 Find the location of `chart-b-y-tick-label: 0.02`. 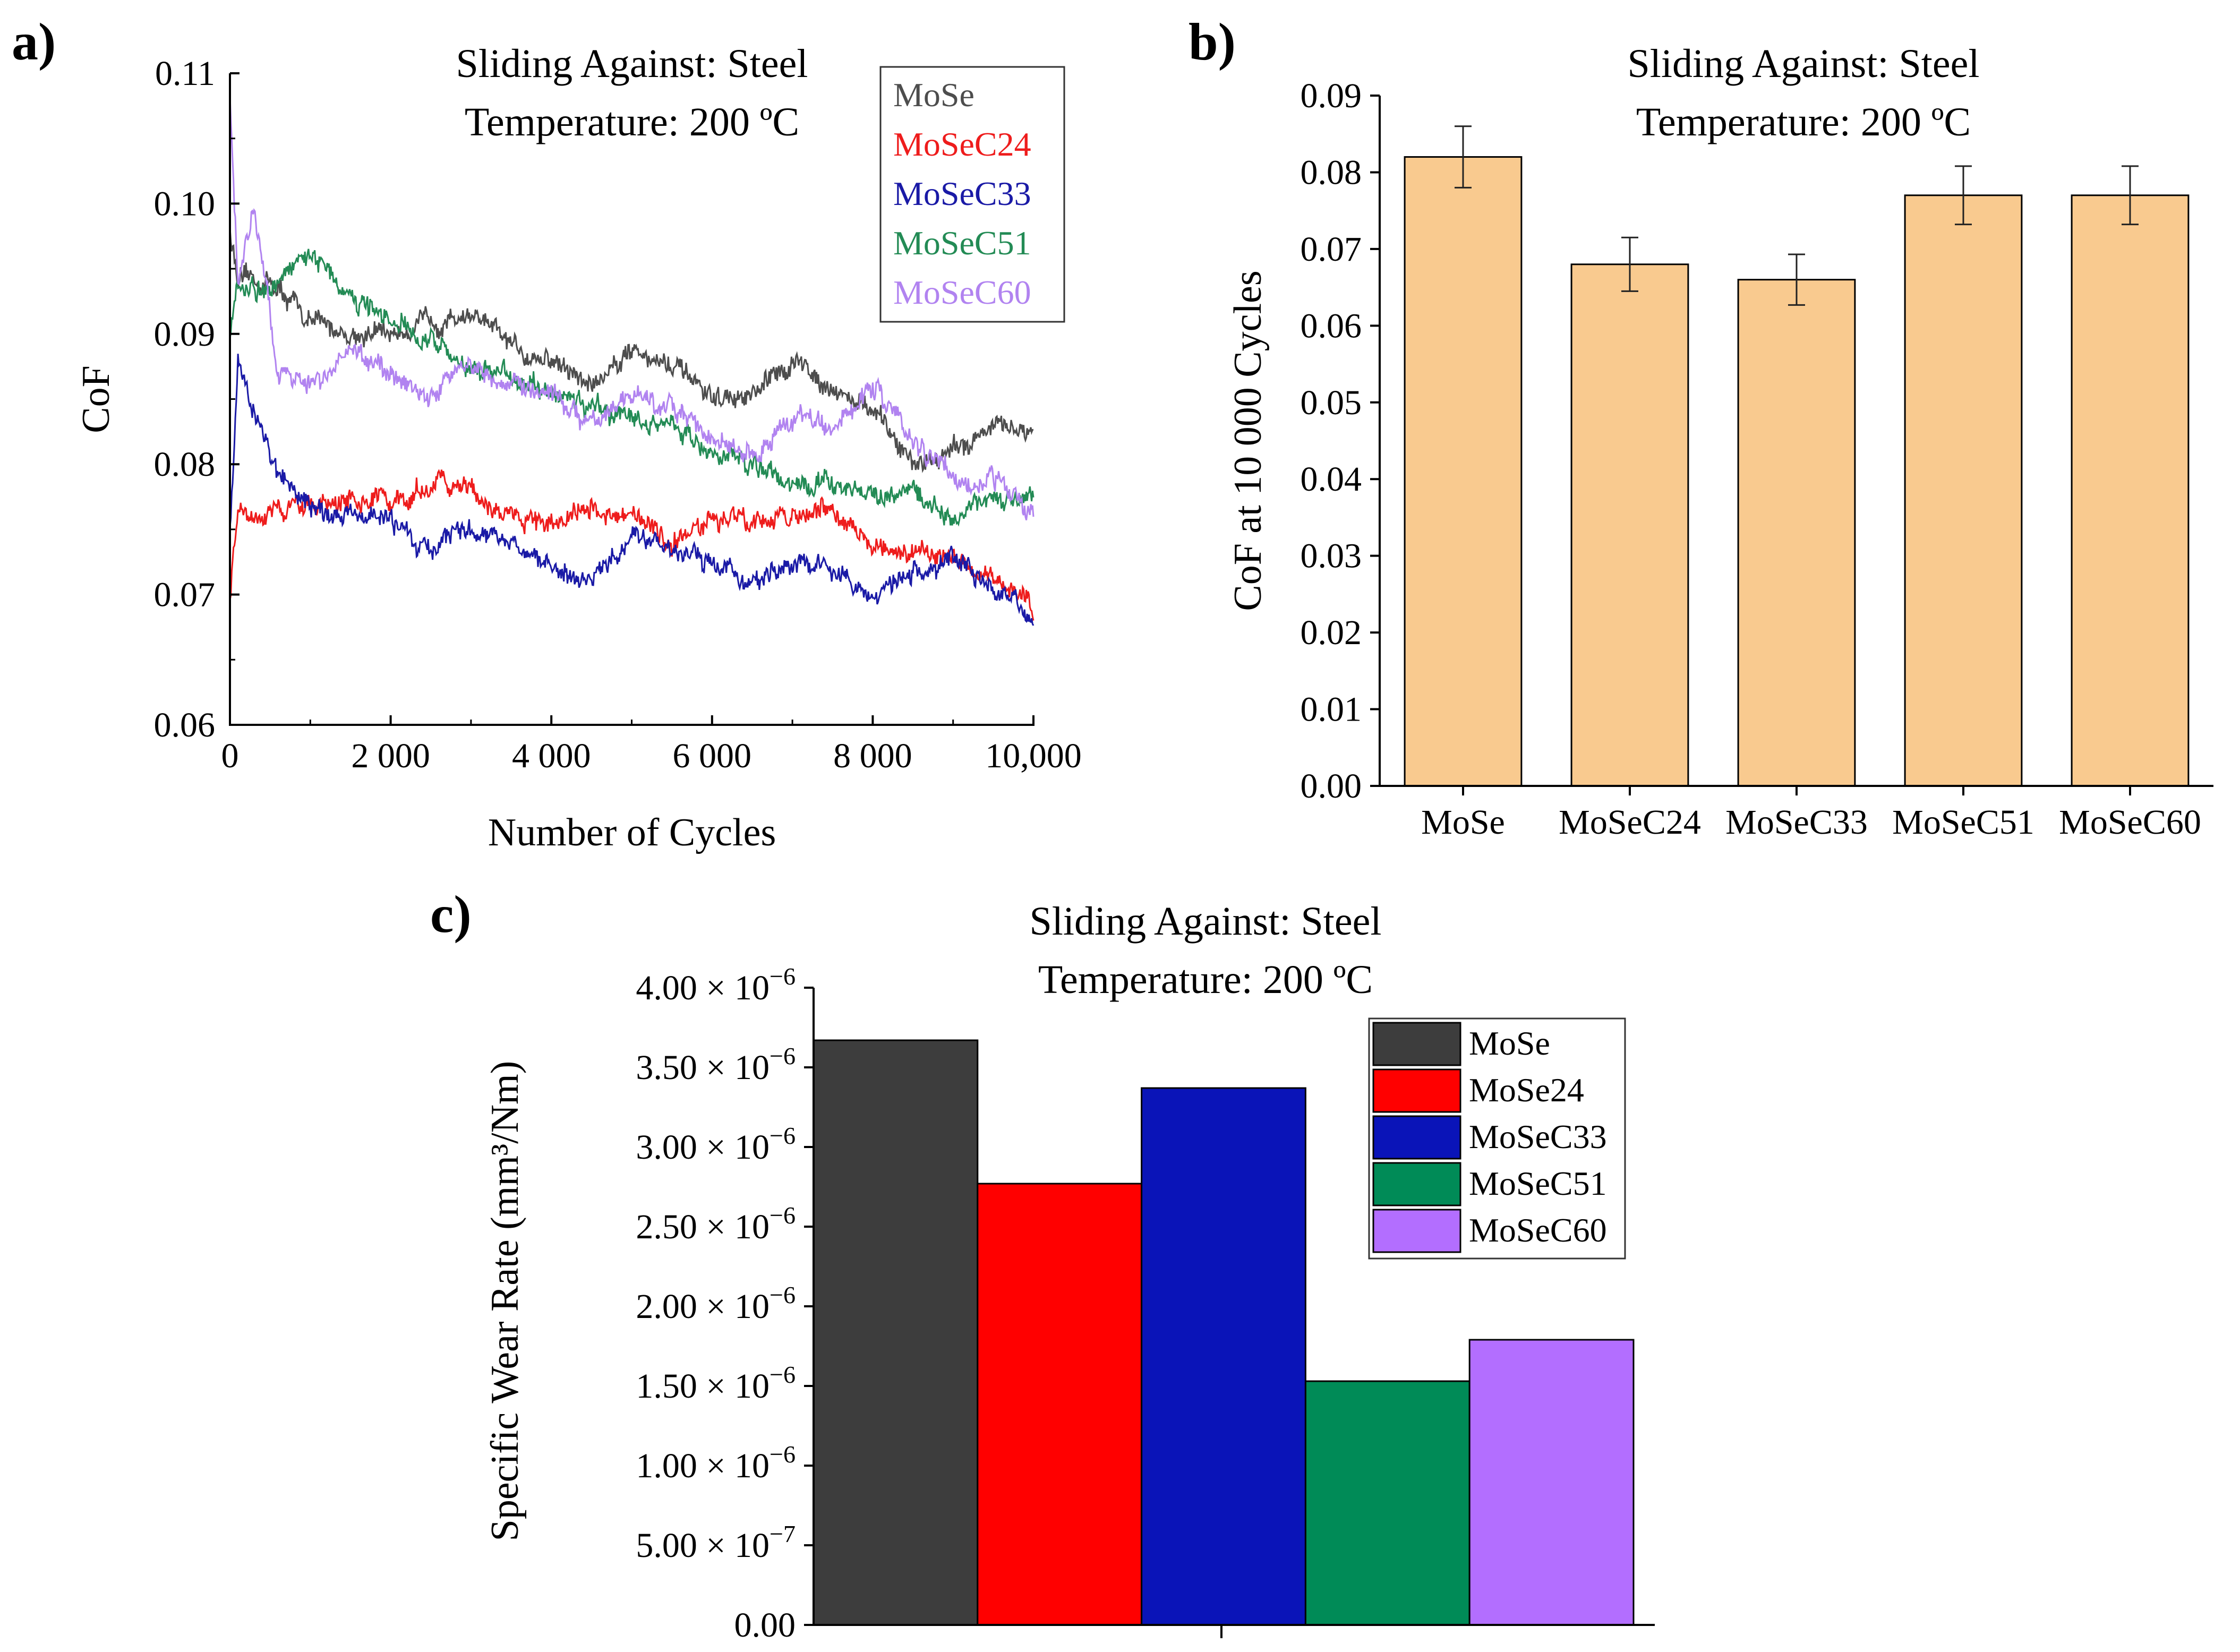

chart-b-y-tick-label: 0.02 is located at coordinates (1331, 632).